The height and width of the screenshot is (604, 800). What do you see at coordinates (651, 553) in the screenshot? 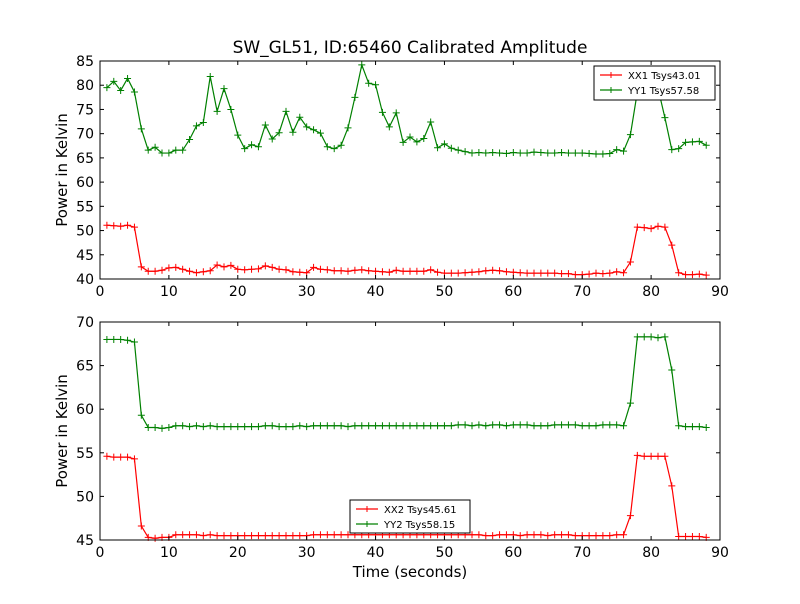
I see `x-tick-label: 80` at bounding box center [651, 553].